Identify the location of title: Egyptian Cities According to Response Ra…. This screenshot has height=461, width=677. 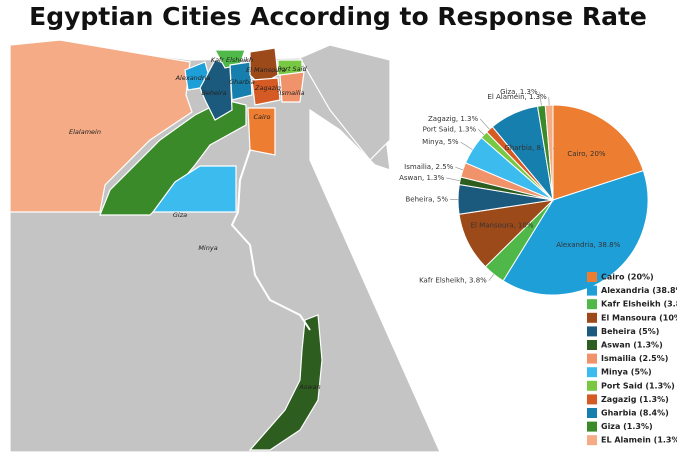
(338, 16).